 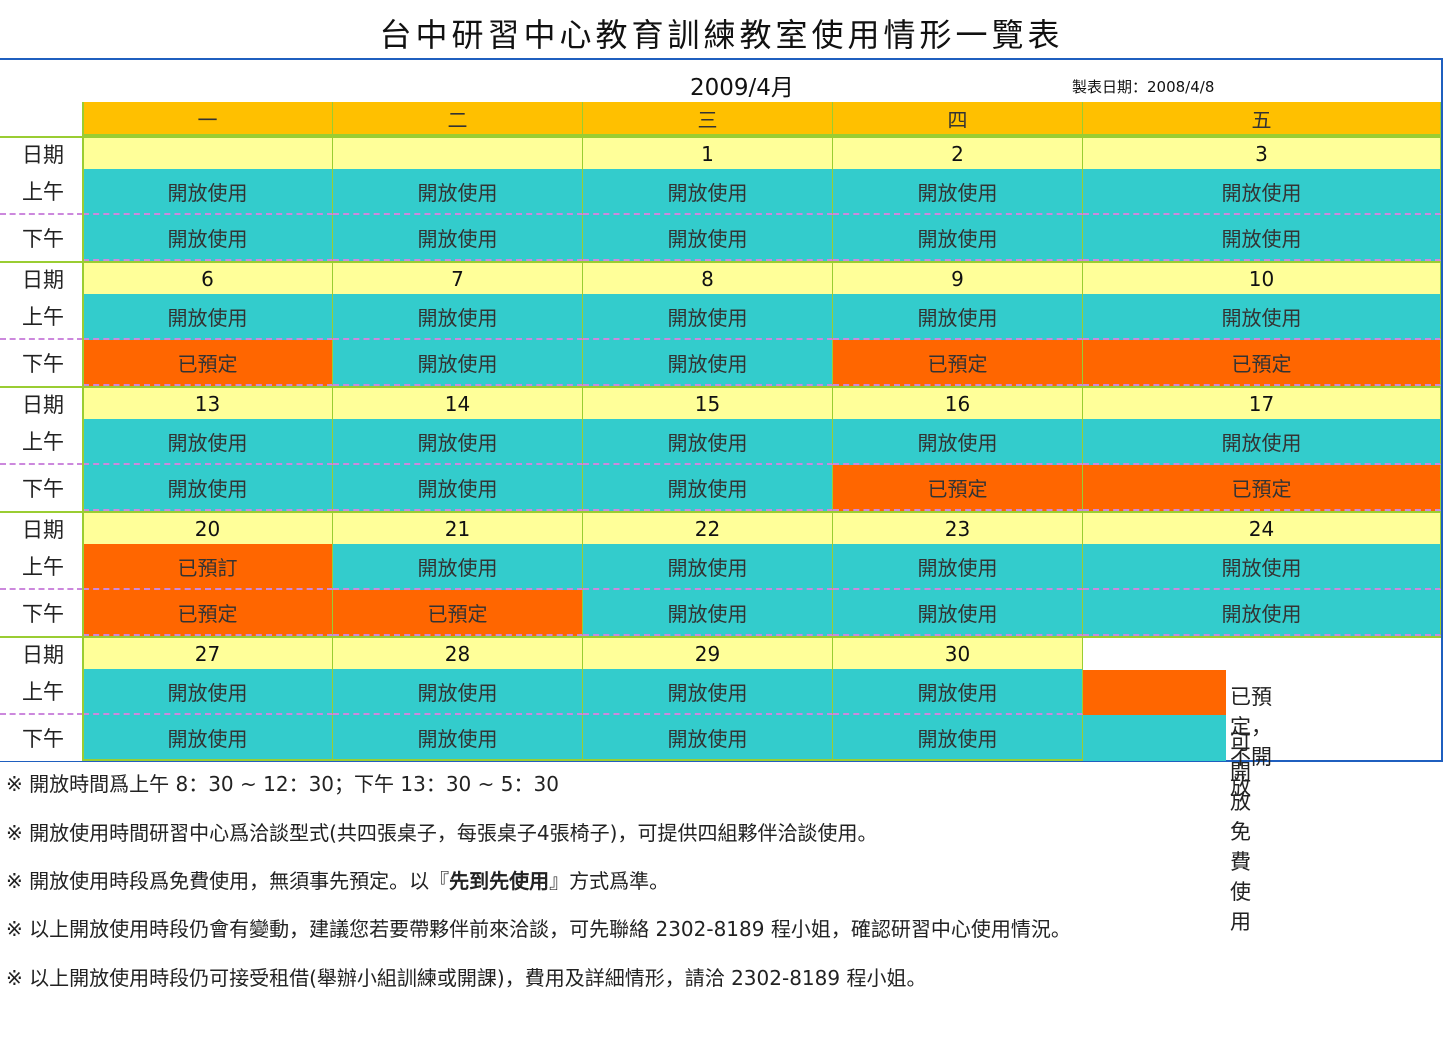 I want to click on month-row: 2009/4月 製表日期：2008/4/8, so click(x=720, y=82).